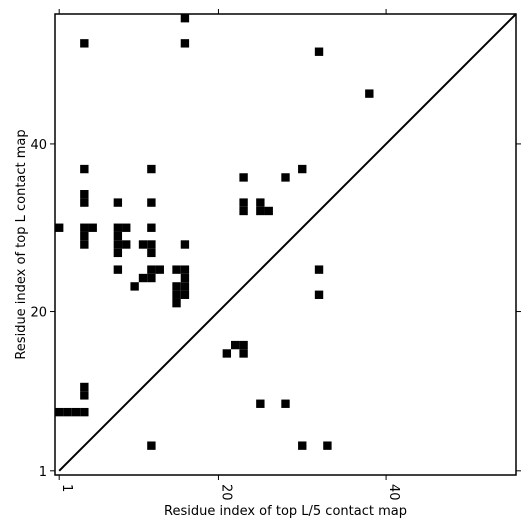 This screenshot has width=531, height=531. I want to click on x-tick-label: 20, so click(225, 492).